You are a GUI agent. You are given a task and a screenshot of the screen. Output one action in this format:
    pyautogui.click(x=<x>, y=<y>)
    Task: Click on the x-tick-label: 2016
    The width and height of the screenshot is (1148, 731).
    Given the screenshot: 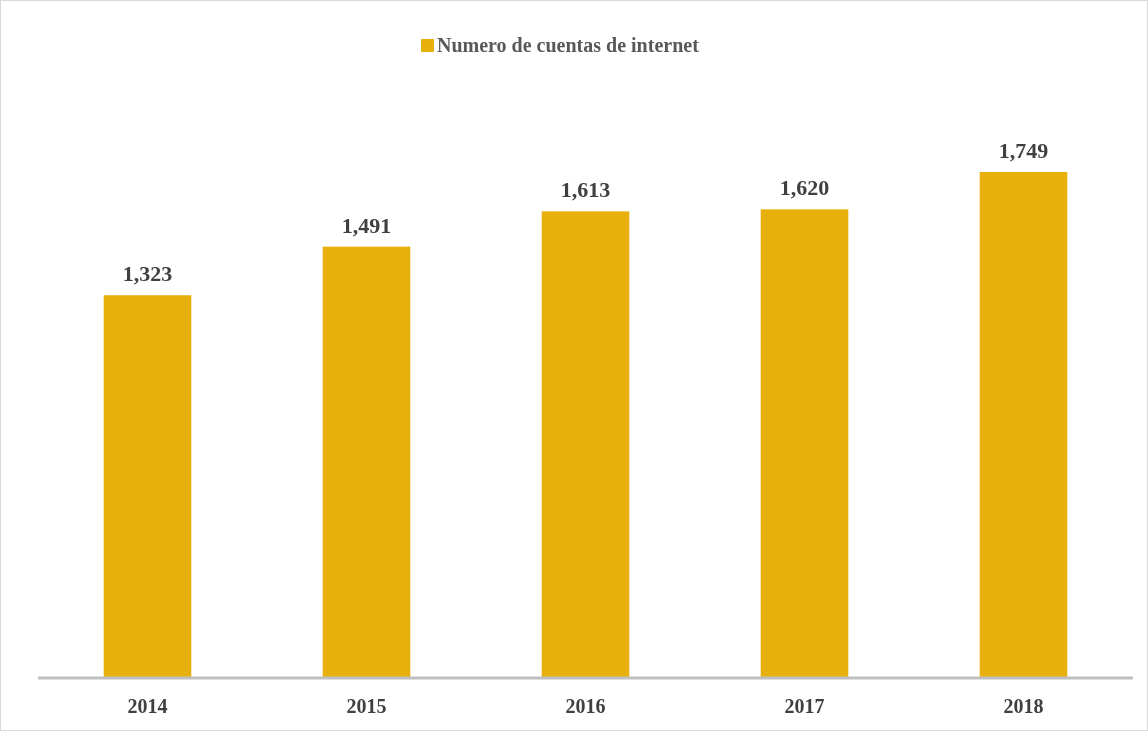 What is the action you would take?
    pyautogui.click(x=585, y=706)
    